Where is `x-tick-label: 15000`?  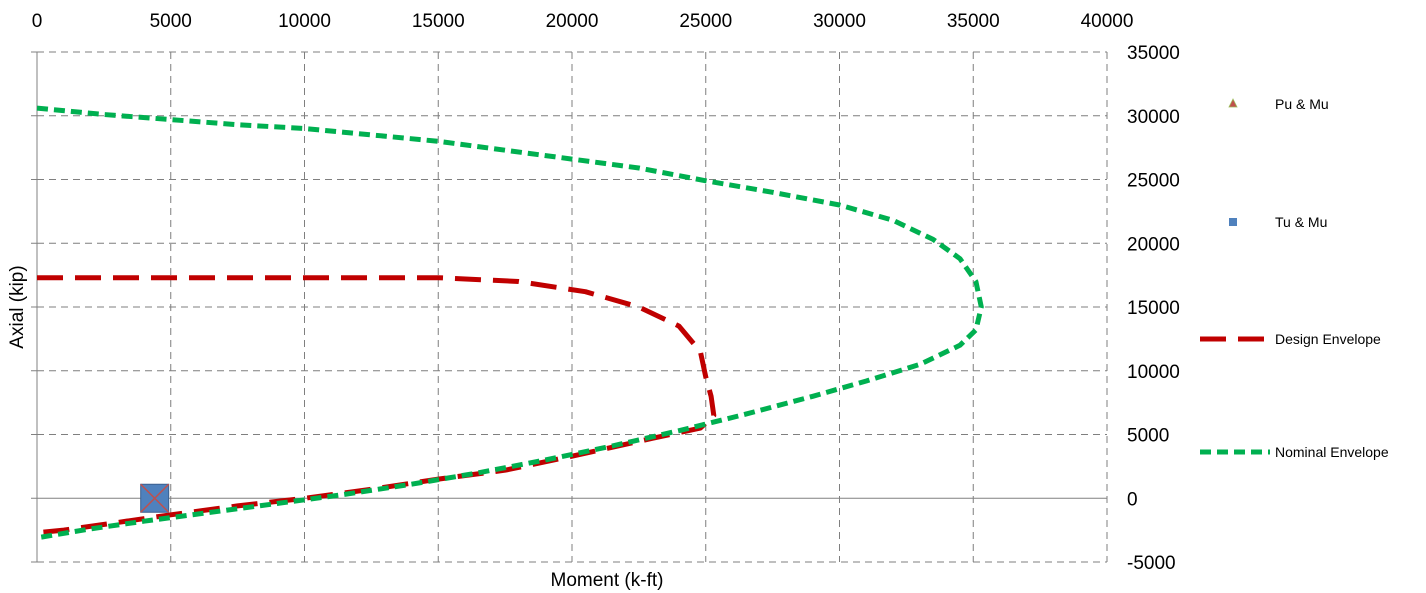
x-tick-label: 15000 is located at coordinates (438, 21).